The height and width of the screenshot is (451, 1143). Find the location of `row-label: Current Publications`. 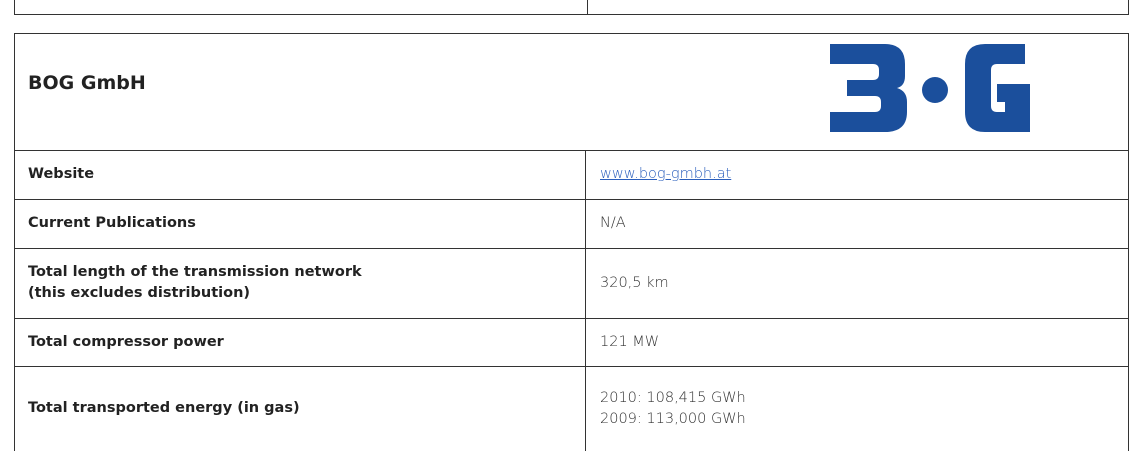

row-label: Current Publications is located at coordinates (298, 223).